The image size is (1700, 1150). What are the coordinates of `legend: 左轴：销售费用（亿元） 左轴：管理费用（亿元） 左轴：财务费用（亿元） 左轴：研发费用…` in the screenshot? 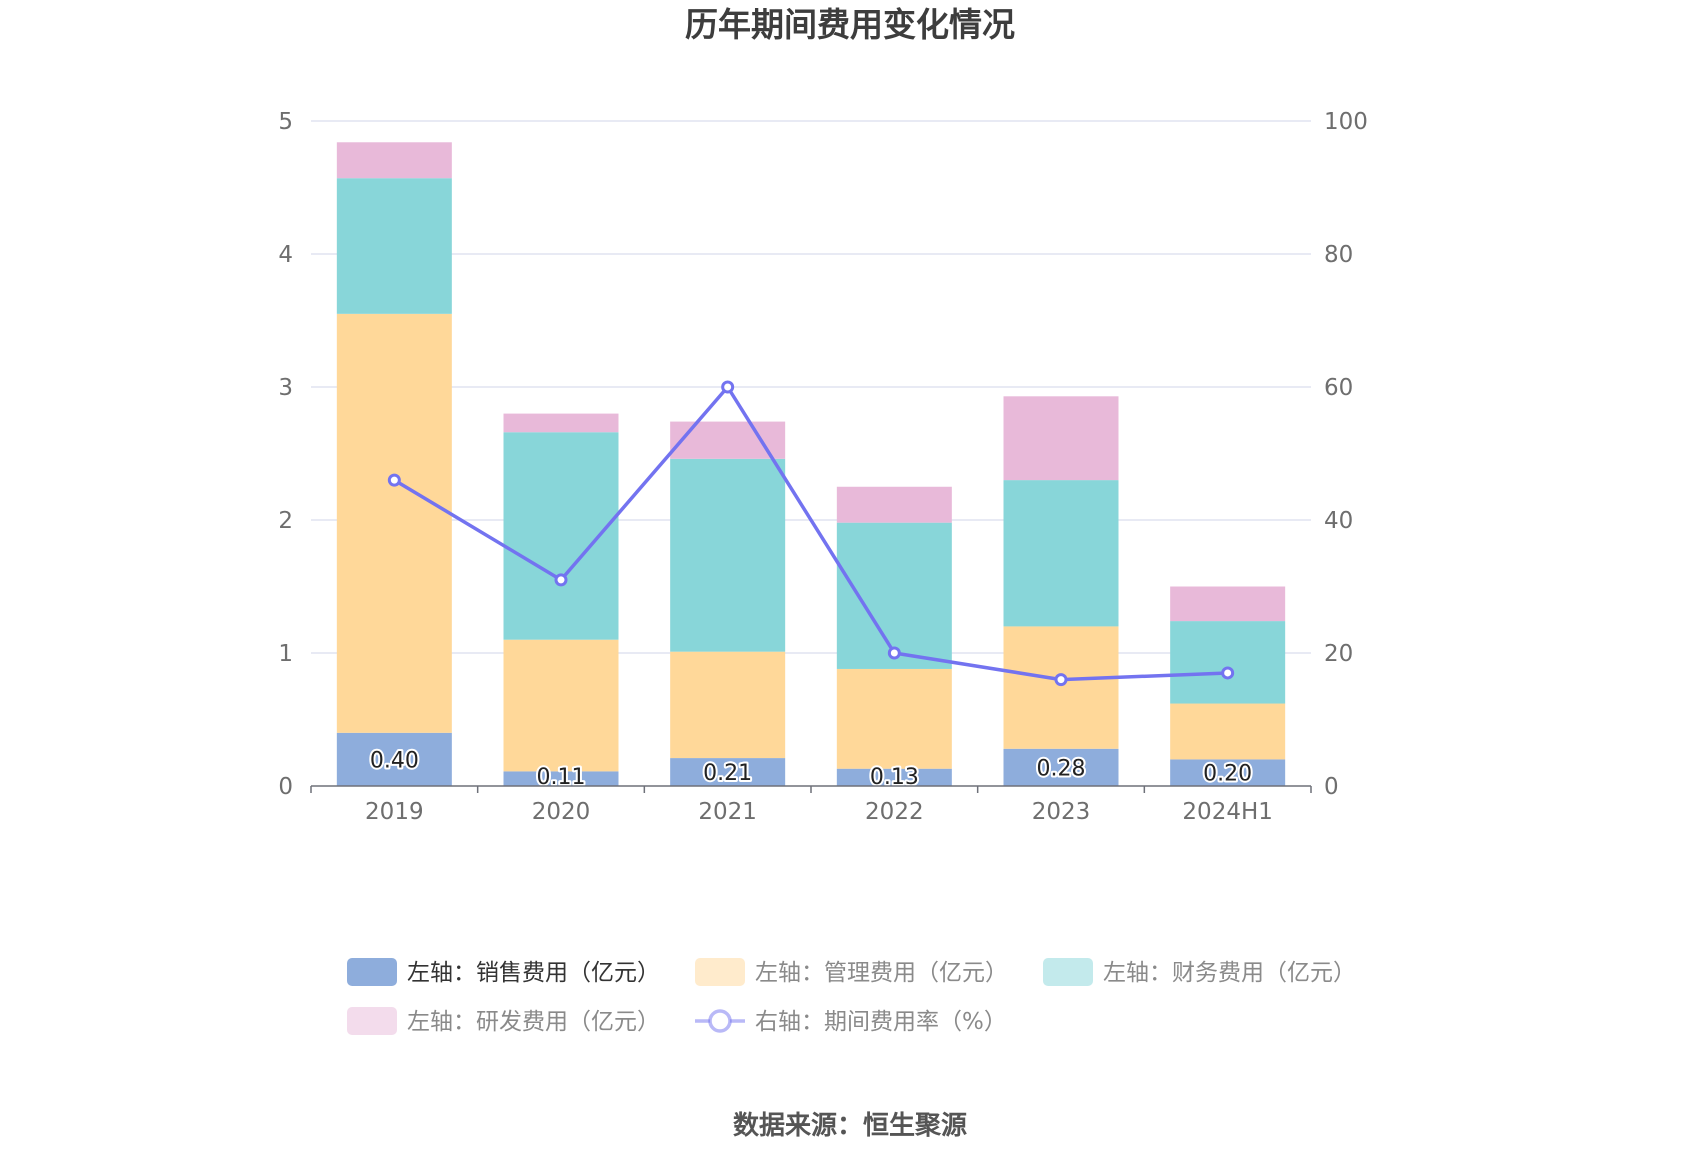 It's located at (851, 996).